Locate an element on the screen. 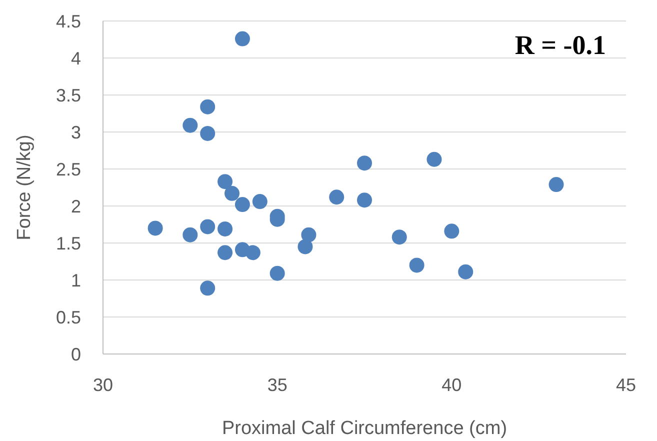 The height and width of the screenshot is (441, 657). y-tick-label: 2 is located at coordinates (75, 206).